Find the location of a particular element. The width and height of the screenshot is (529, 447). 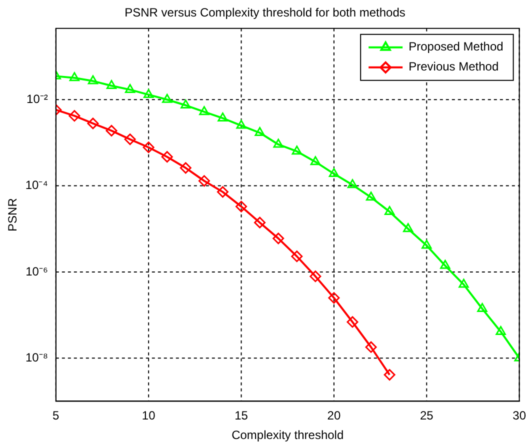

x-tick-label: 30 is located at coordinates (519, 415).